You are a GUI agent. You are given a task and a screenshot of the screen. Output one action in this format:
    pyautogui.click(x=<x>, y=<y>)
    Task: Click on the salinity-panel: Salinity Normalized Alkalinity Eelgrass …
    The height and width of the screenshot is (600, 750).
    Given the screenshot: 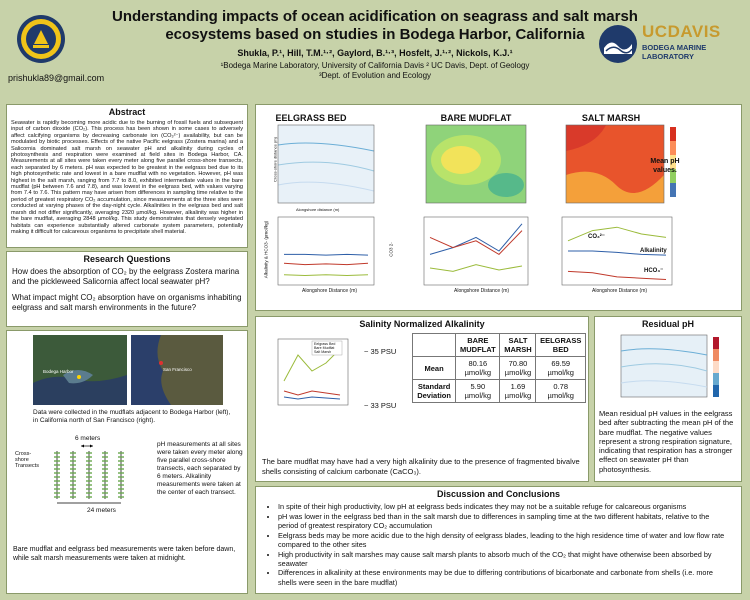 What is the action you would take?
    pyautogui.click(x=422, y=399)
    